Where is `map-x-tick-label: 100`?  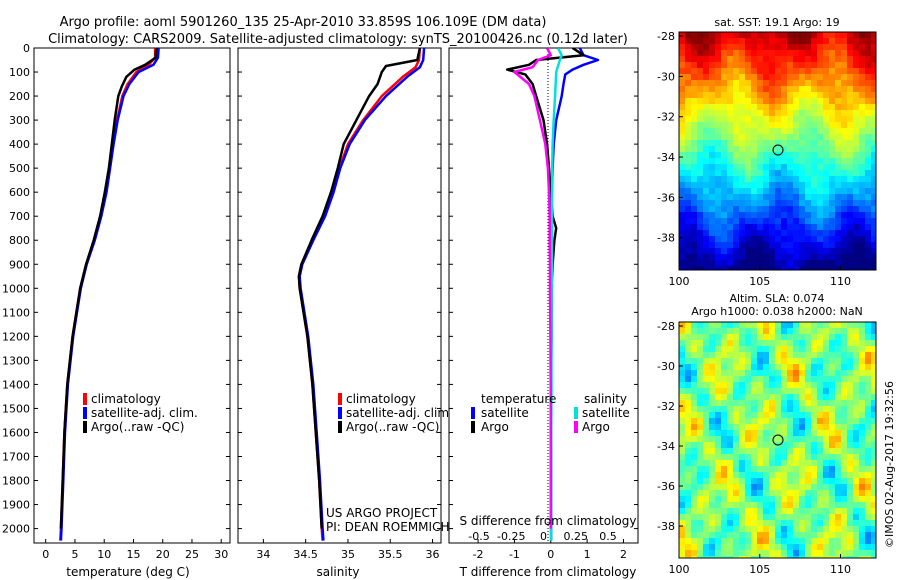
map-x-tick-label: 100 is located at coordinates (679, 569).